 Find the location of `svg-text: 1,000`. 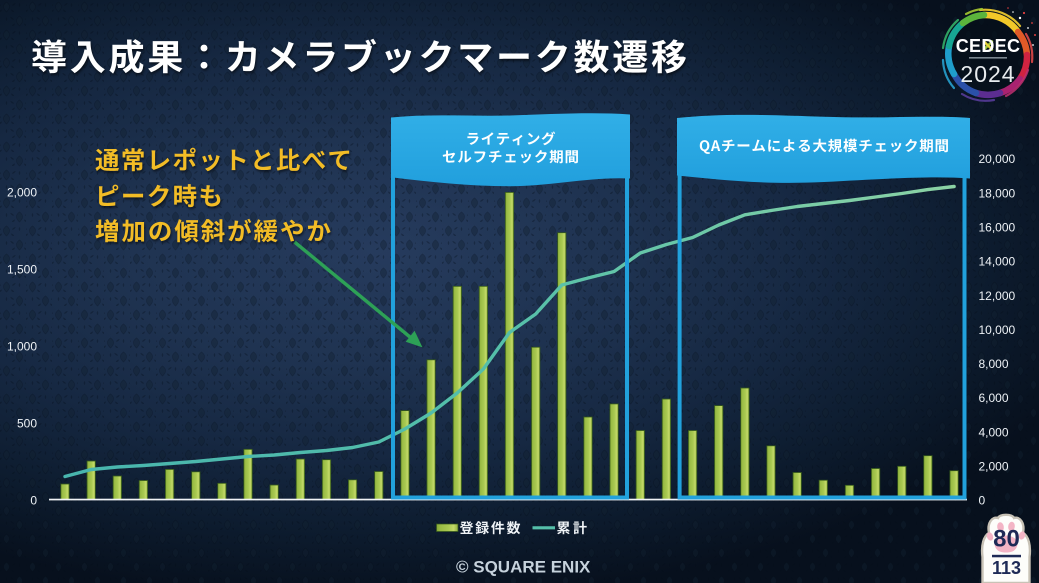

svg-text: 1,000 is located at coordinates (22, 347).